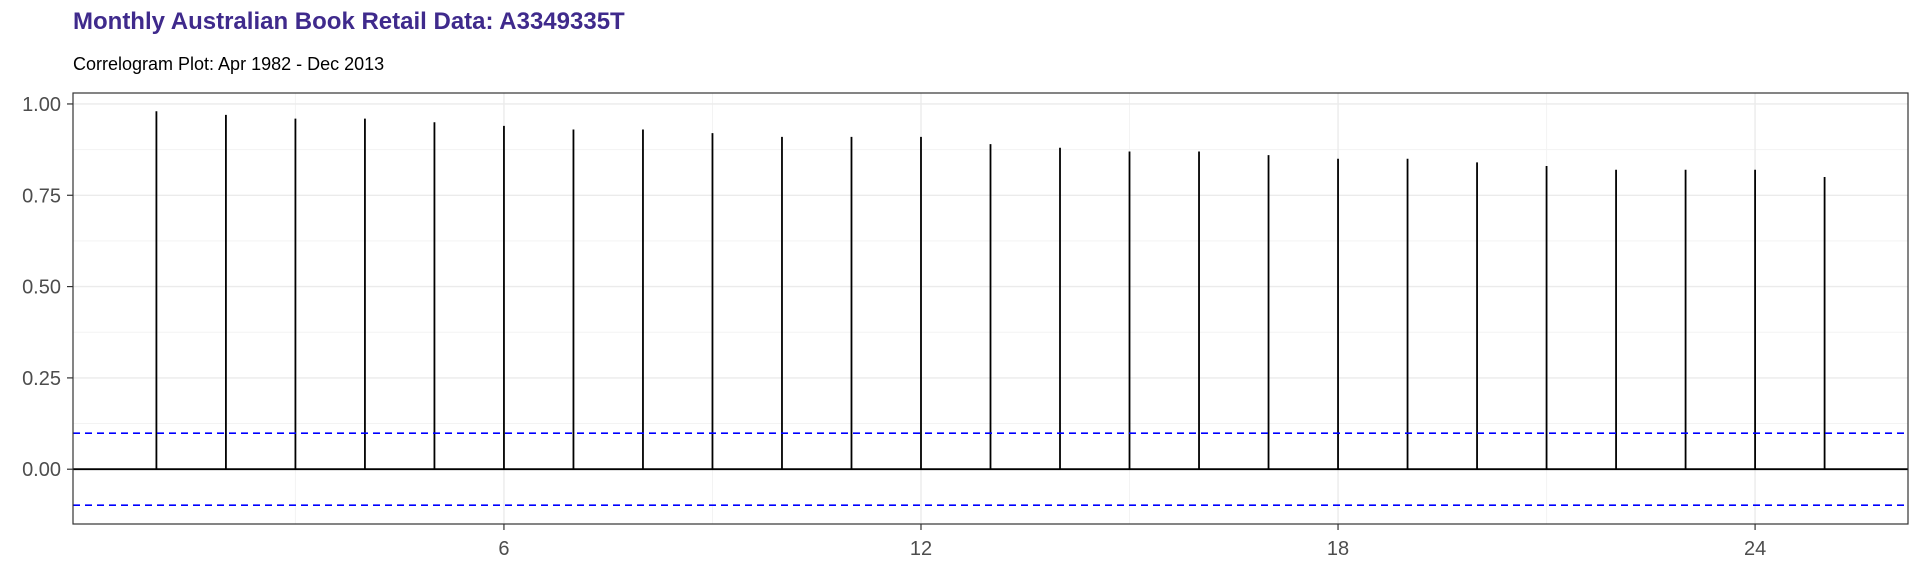 The height and width of the screenshot is (576, 1920). Describe the element at coordinates (503, 549) in the screenshot. I see `x-tick-label: 6` at that location.